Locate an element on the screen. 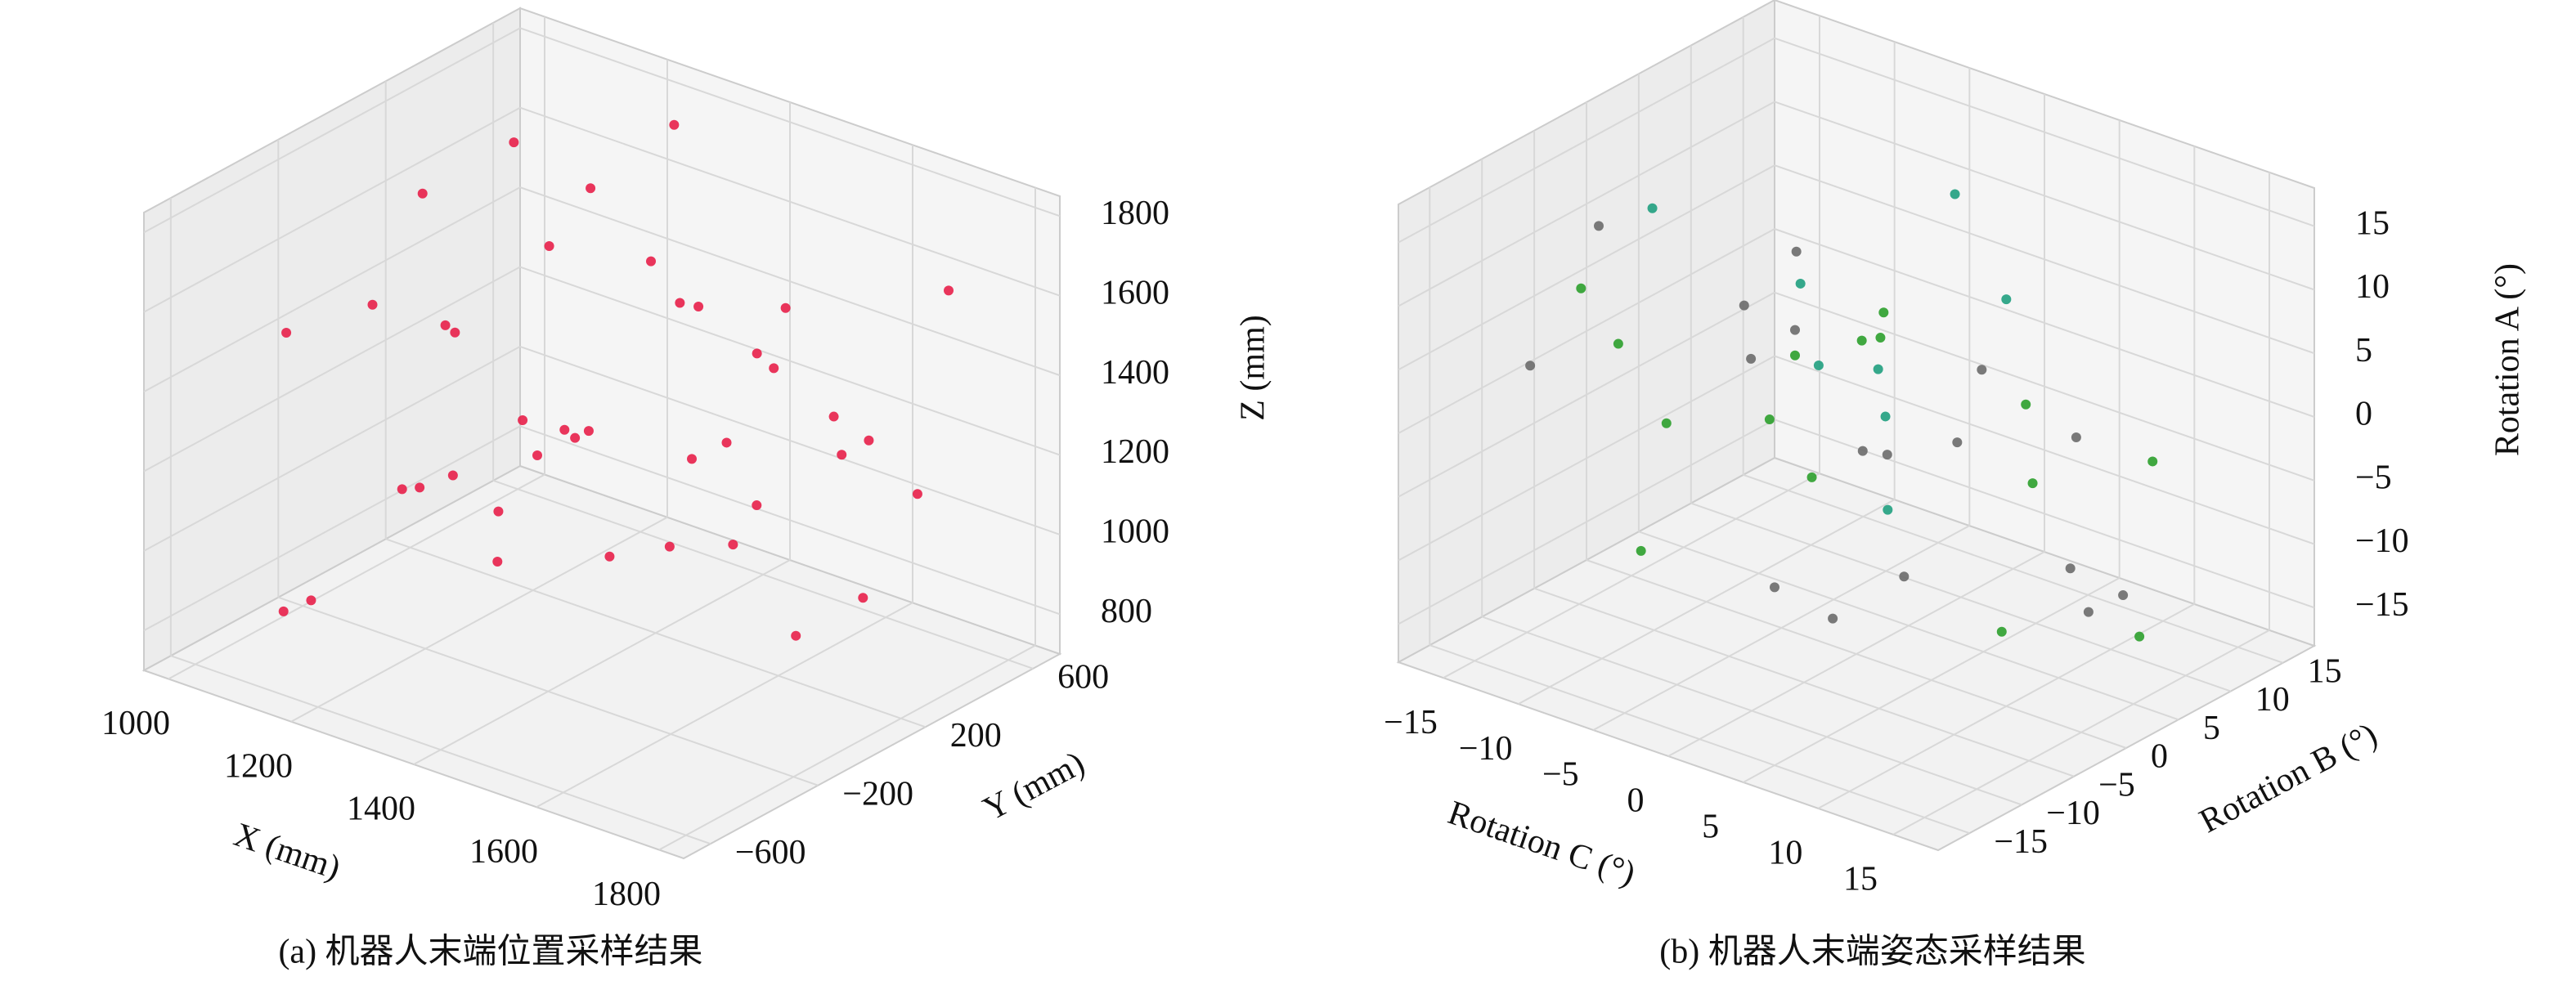 The width and height of the screenshot is (2576, 990). x-tick-label: −5 is located at coordinates (1561, 775).